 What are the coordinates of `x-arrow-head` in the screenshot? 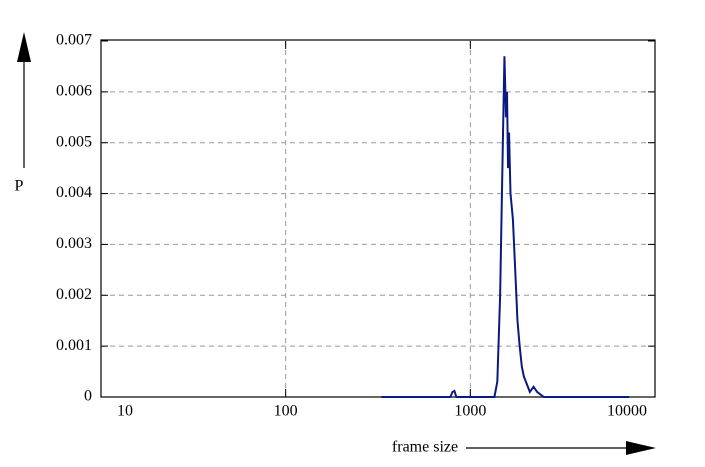 It's located at (641, 448).